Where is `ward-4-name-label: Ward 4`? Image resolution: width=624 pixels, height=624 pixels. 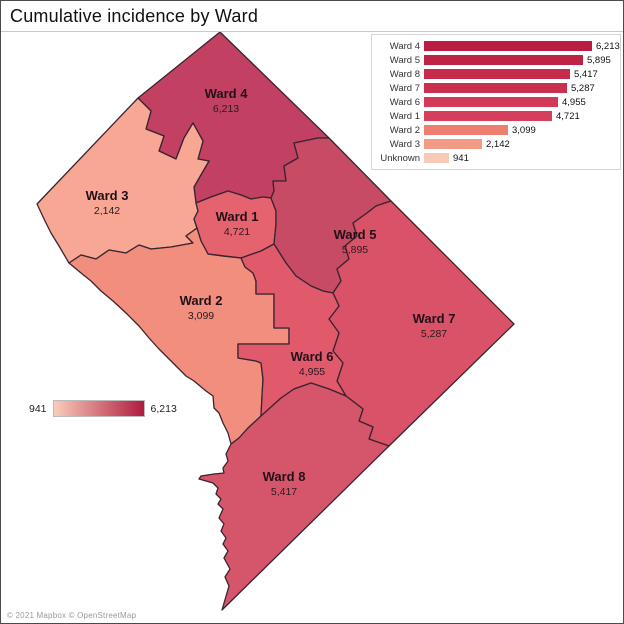
ward-4-name-label: Ward 4 is located at coordinates (227, 93).